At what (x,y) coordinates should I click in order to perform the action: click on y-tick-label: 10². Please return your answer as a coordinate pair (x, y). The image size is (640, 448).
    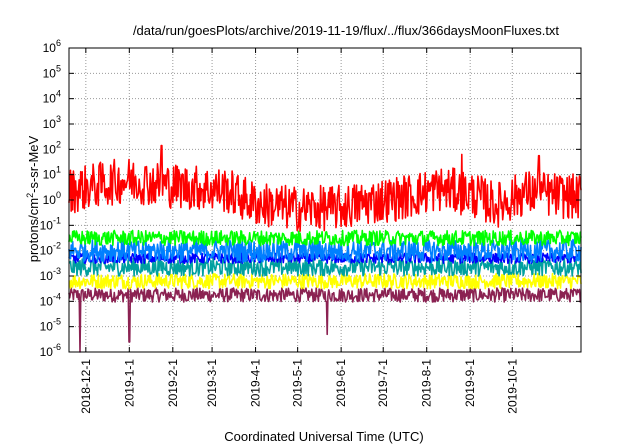
    Looking at the image, I should click on (52, 147).